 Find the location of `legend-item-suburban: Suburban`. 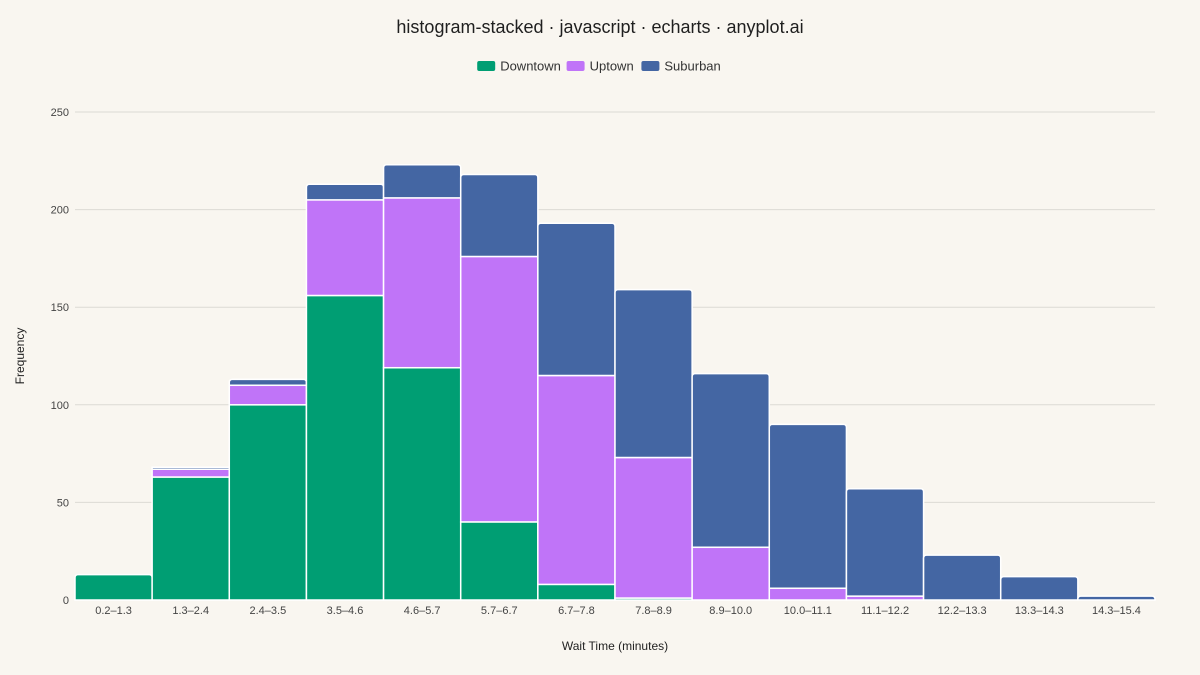

legend-item-suburban: Suburban is located at coordinates (681, 66).